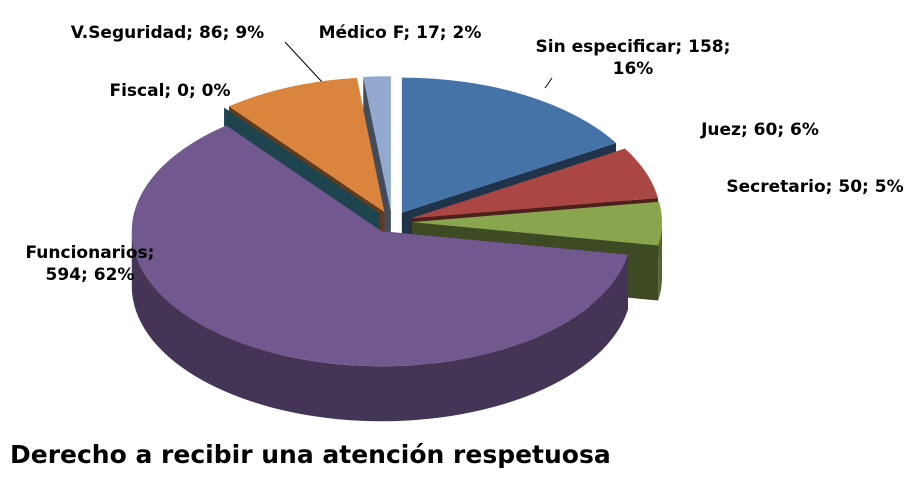 This screenshot has width=906, height=486. Describe the element at coordinates (633, 58) in the screenshot. I see `data-label: Sin especificar; 158; 16%` at that location.